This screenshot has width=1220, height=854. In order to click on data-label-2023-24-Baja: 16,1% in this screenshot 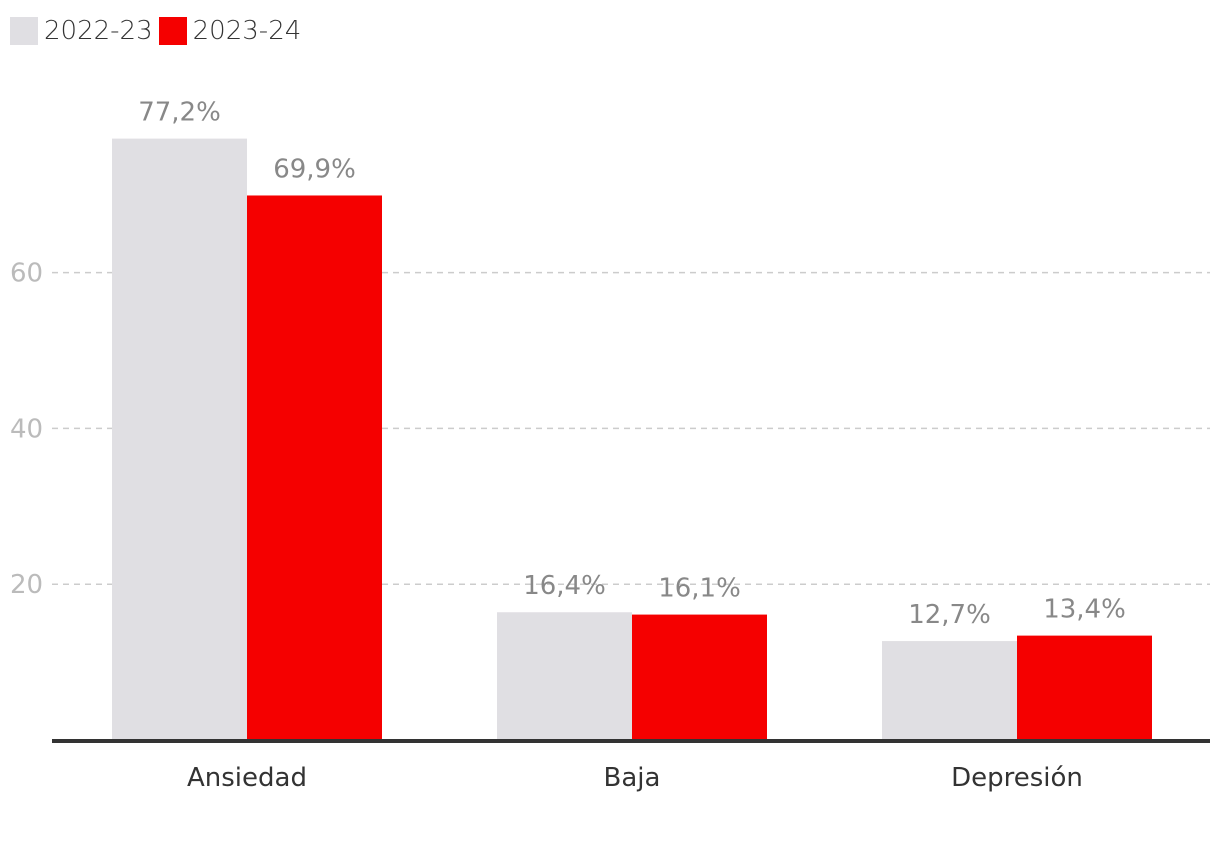, I will do `click(699, 589)`.